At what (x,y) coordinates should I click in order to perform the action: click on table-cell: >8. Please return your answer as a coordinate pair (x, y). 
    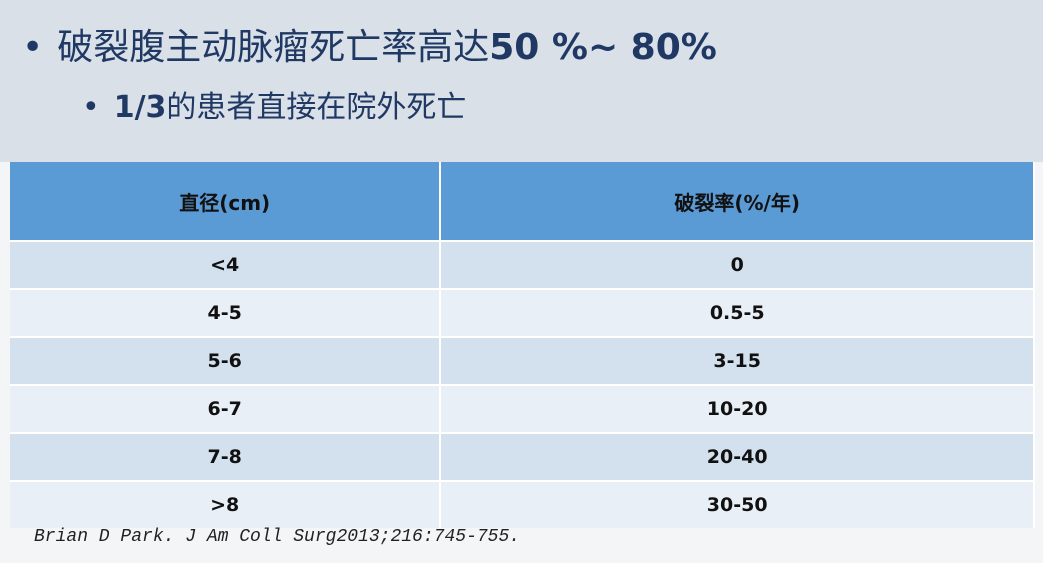
    Looking at the image, I should click on (226, 504).